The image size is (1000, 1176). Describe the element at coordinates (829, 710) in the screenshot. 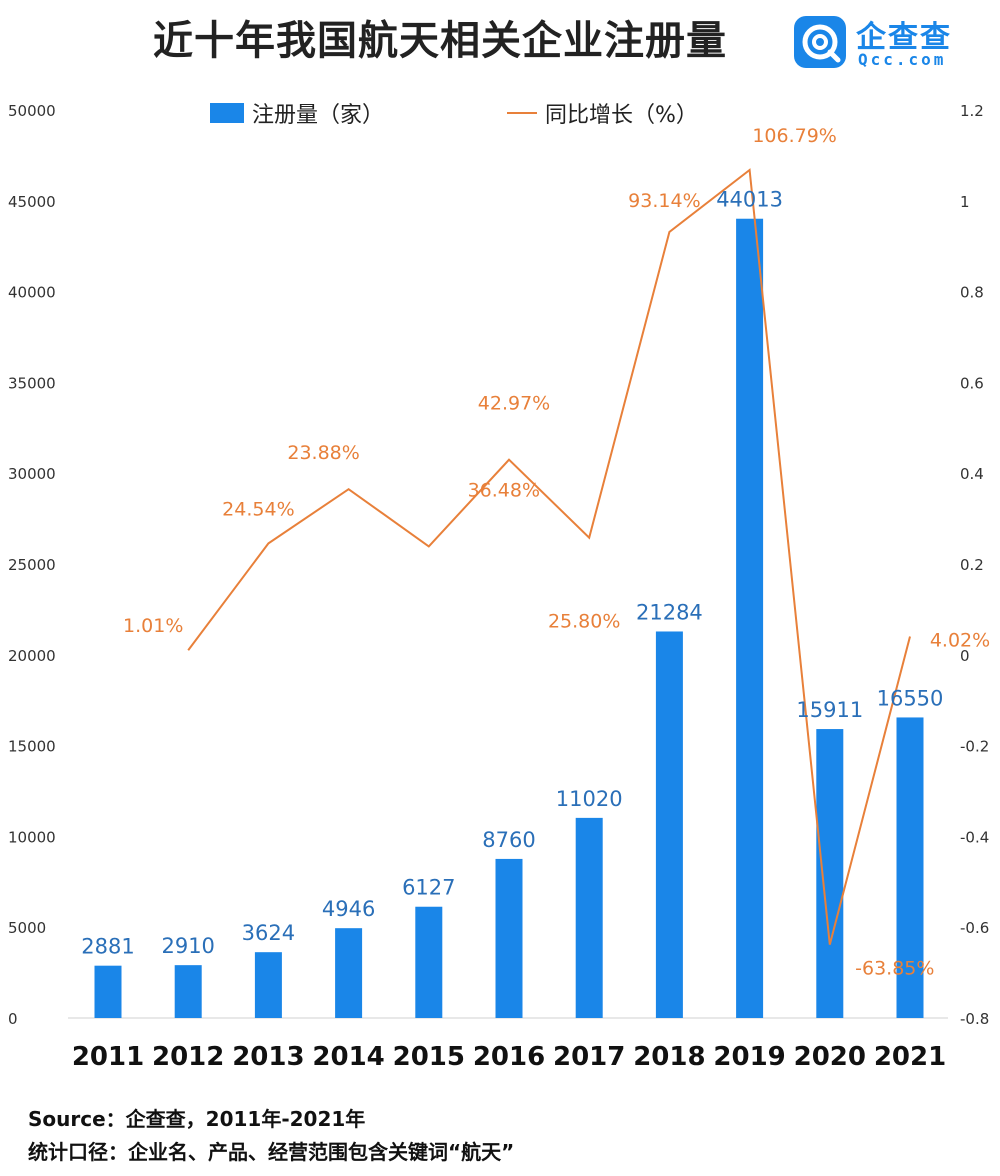

I see `bar-value-label: 15911` at that location.